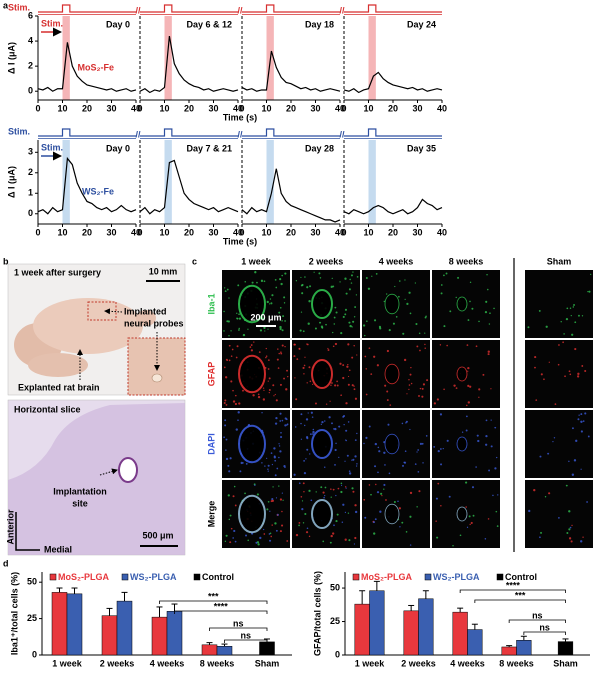 This screenshot has height=675, width=600. What do you see at coordinates (256, 261) in the screenshot?
I see `column-header: 1 week` at bounding box center [256, 261].